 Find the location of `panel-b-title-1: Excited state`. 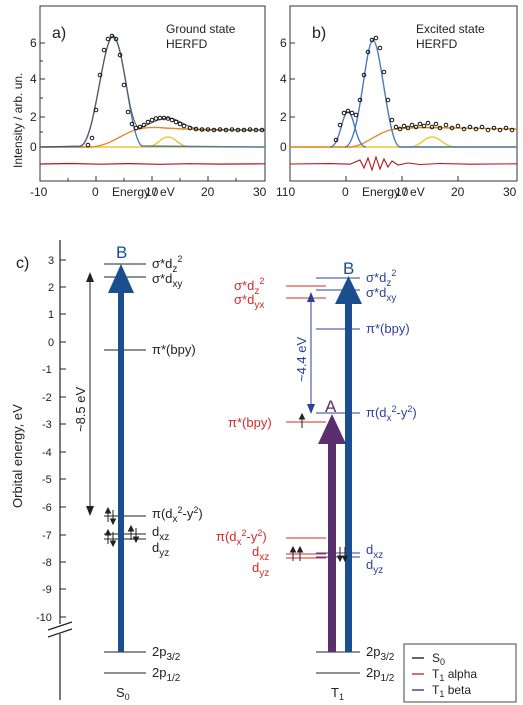

panel-b-title-1: Excited state is located at coordinates (450, 29).